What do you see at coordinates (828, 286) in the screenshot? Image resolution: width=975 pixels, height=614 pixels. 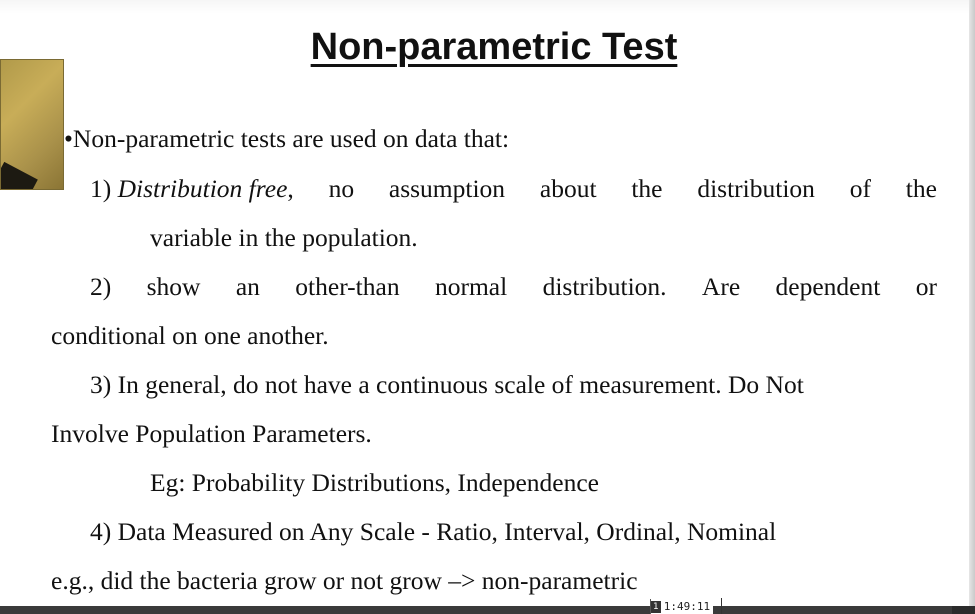 I see `item-2-word: dependent` at bounding box center [828, 286].